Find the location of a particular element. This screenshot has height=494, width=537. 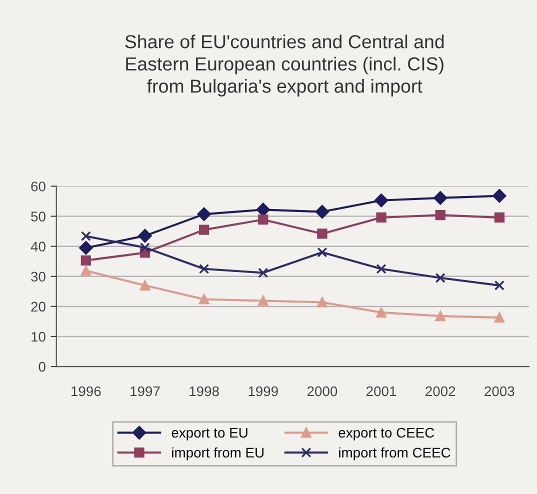

x-tick-label: 2002 is located at coordinates (441, 391).